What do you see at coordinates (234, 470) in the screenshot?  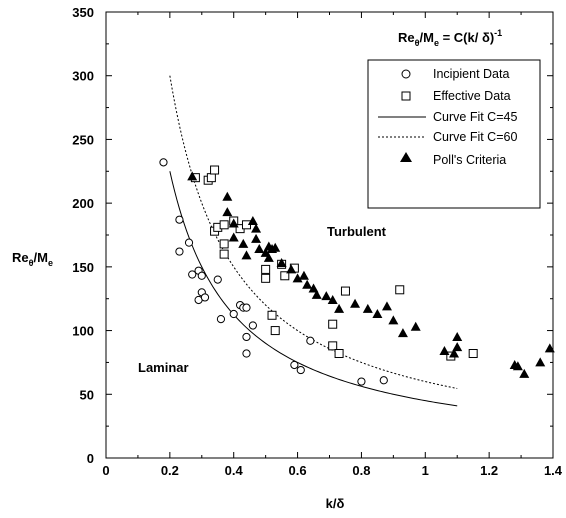 I see `x-tick-label: 0.4` at bounding box center [234, 470].